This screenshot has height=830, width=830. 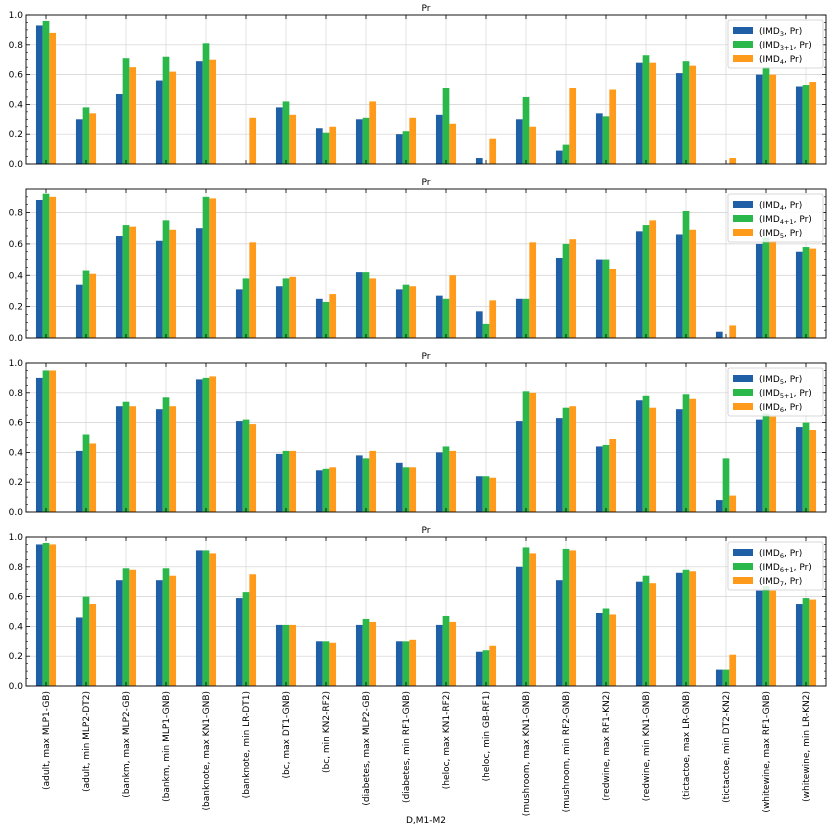 What do you see at coordinates (16, 538) in the screenshot?
I see `y-tick-label: 1.0` at bounding box center [16, 538].